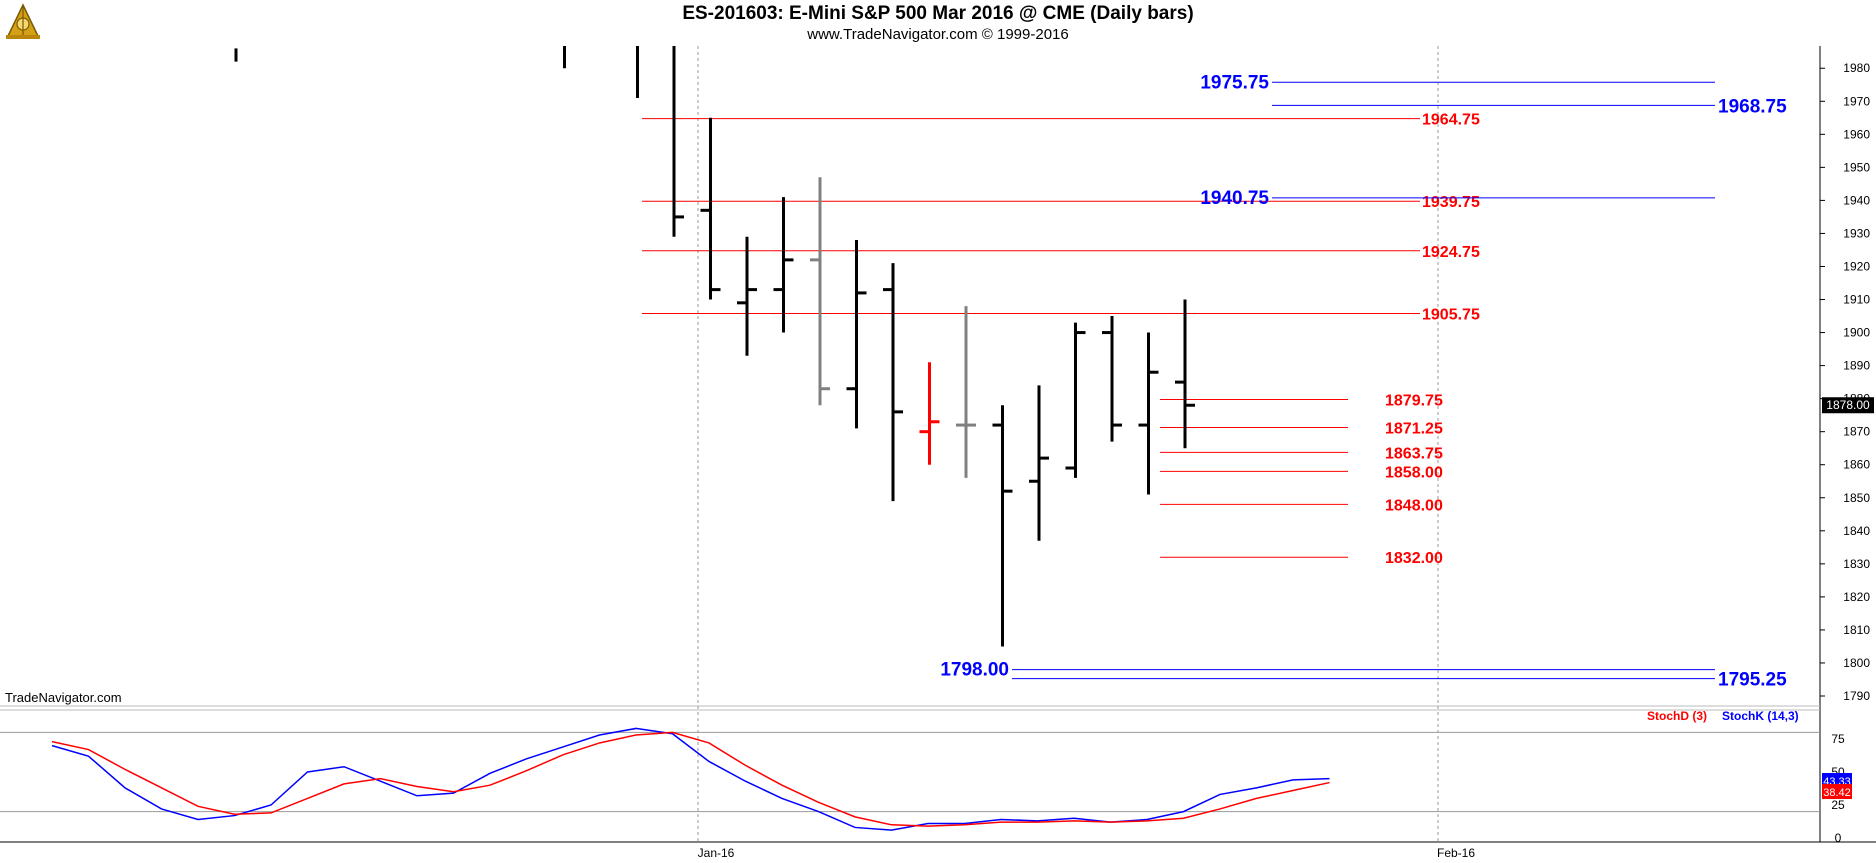 The height and width of the screenshot is (863, 1876). What do you see at coordinates (1234, 198) in the screenshot?
I see `blue-level-label: 1940.75` at bounding box center [1234, 198].